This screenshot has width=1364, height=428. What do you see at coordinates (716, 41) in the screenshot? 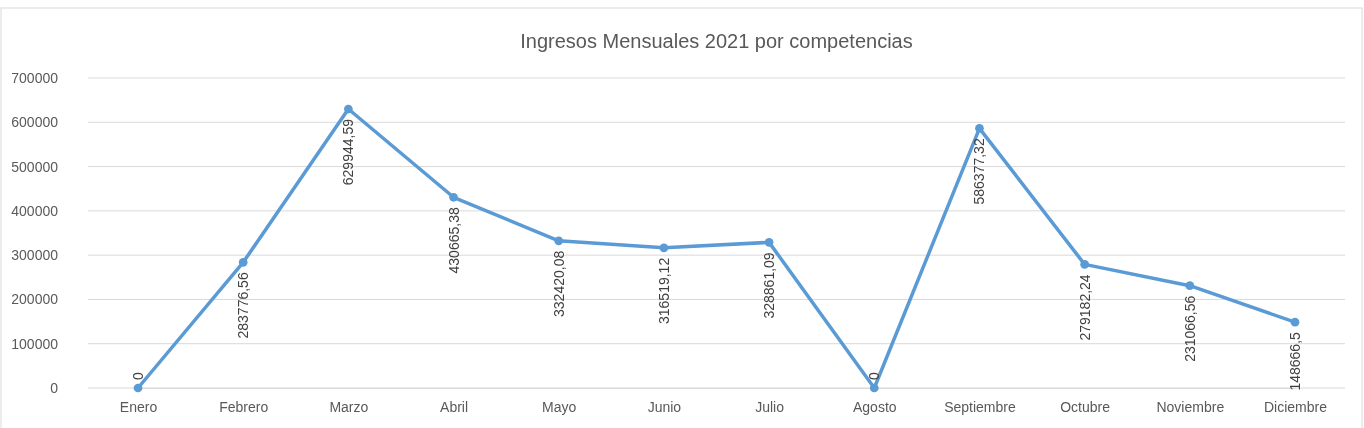
I see `chart-title: Ingresos Mensuales 2021 por competencias` at bounding box center [716, 41].